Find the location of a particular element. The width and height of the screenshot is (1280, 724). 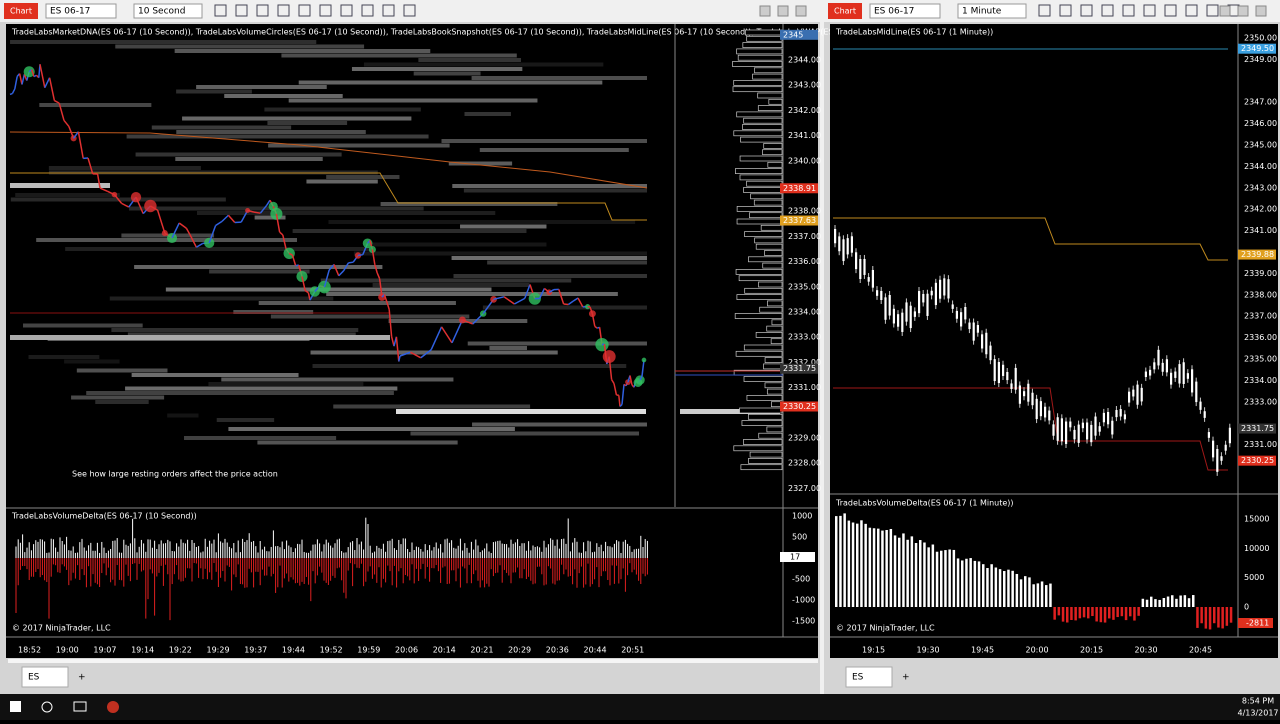

copyright: © 2017 NinjaTrader, LLC is located at coordinates (885, 628).